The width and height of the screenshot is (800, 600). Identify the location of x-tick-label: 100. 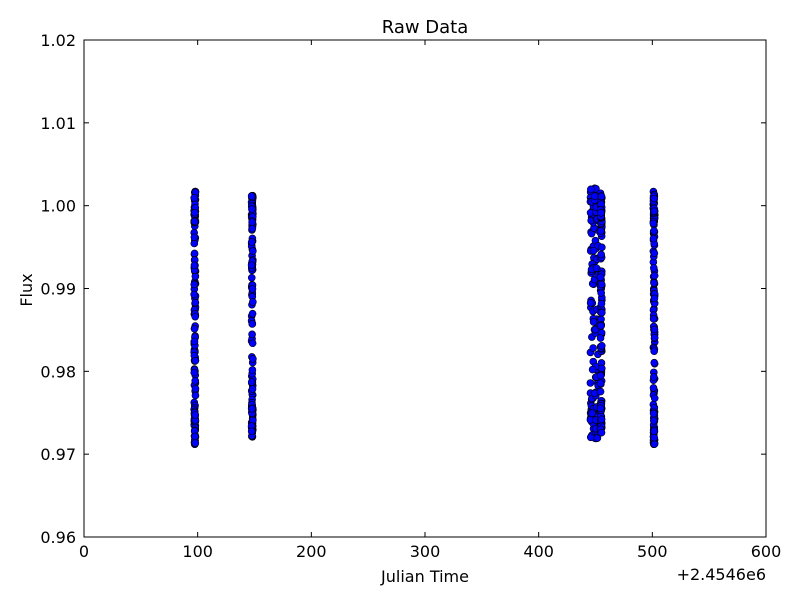
(197, 551).